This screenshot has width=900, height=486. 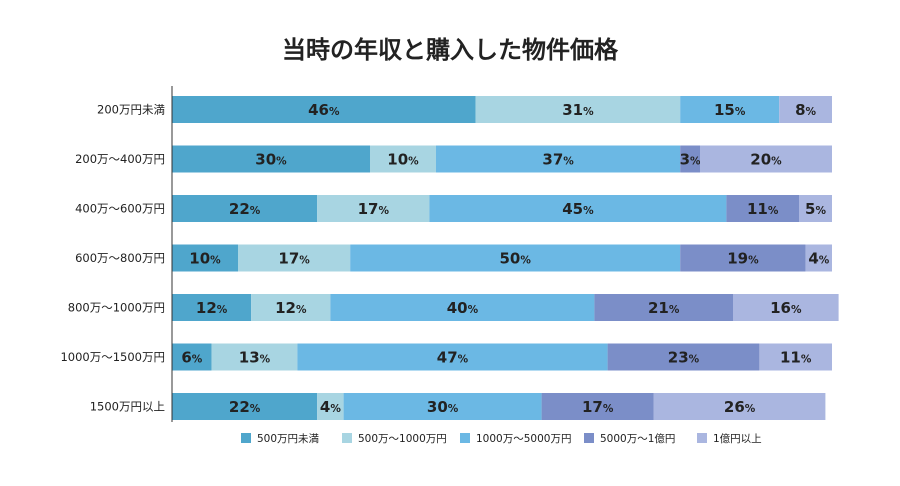 I want to click on legend-label: 1億円以上, so click(x=737, y=438).